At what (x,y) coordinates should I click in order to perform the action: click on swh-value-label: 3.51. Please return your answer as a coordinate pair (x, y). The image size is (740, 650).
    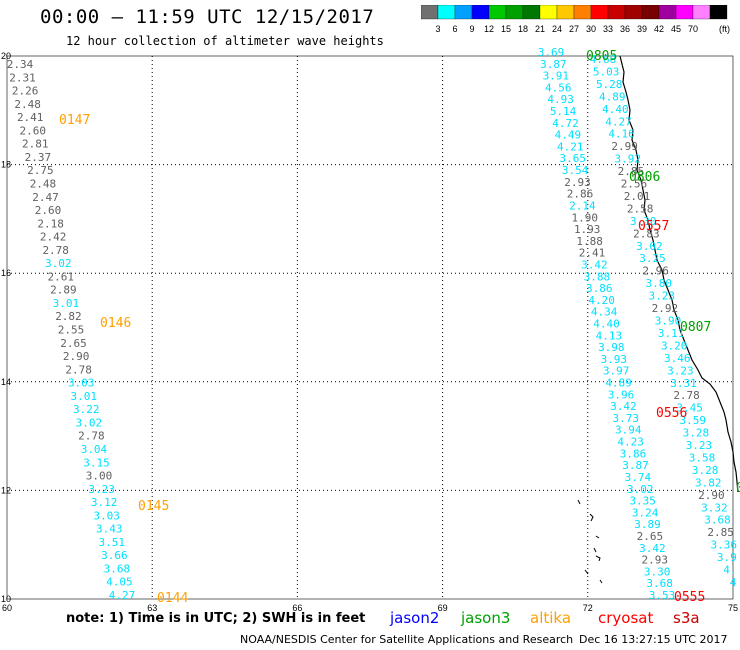
    Looking at the image, I should click on (112, 542).